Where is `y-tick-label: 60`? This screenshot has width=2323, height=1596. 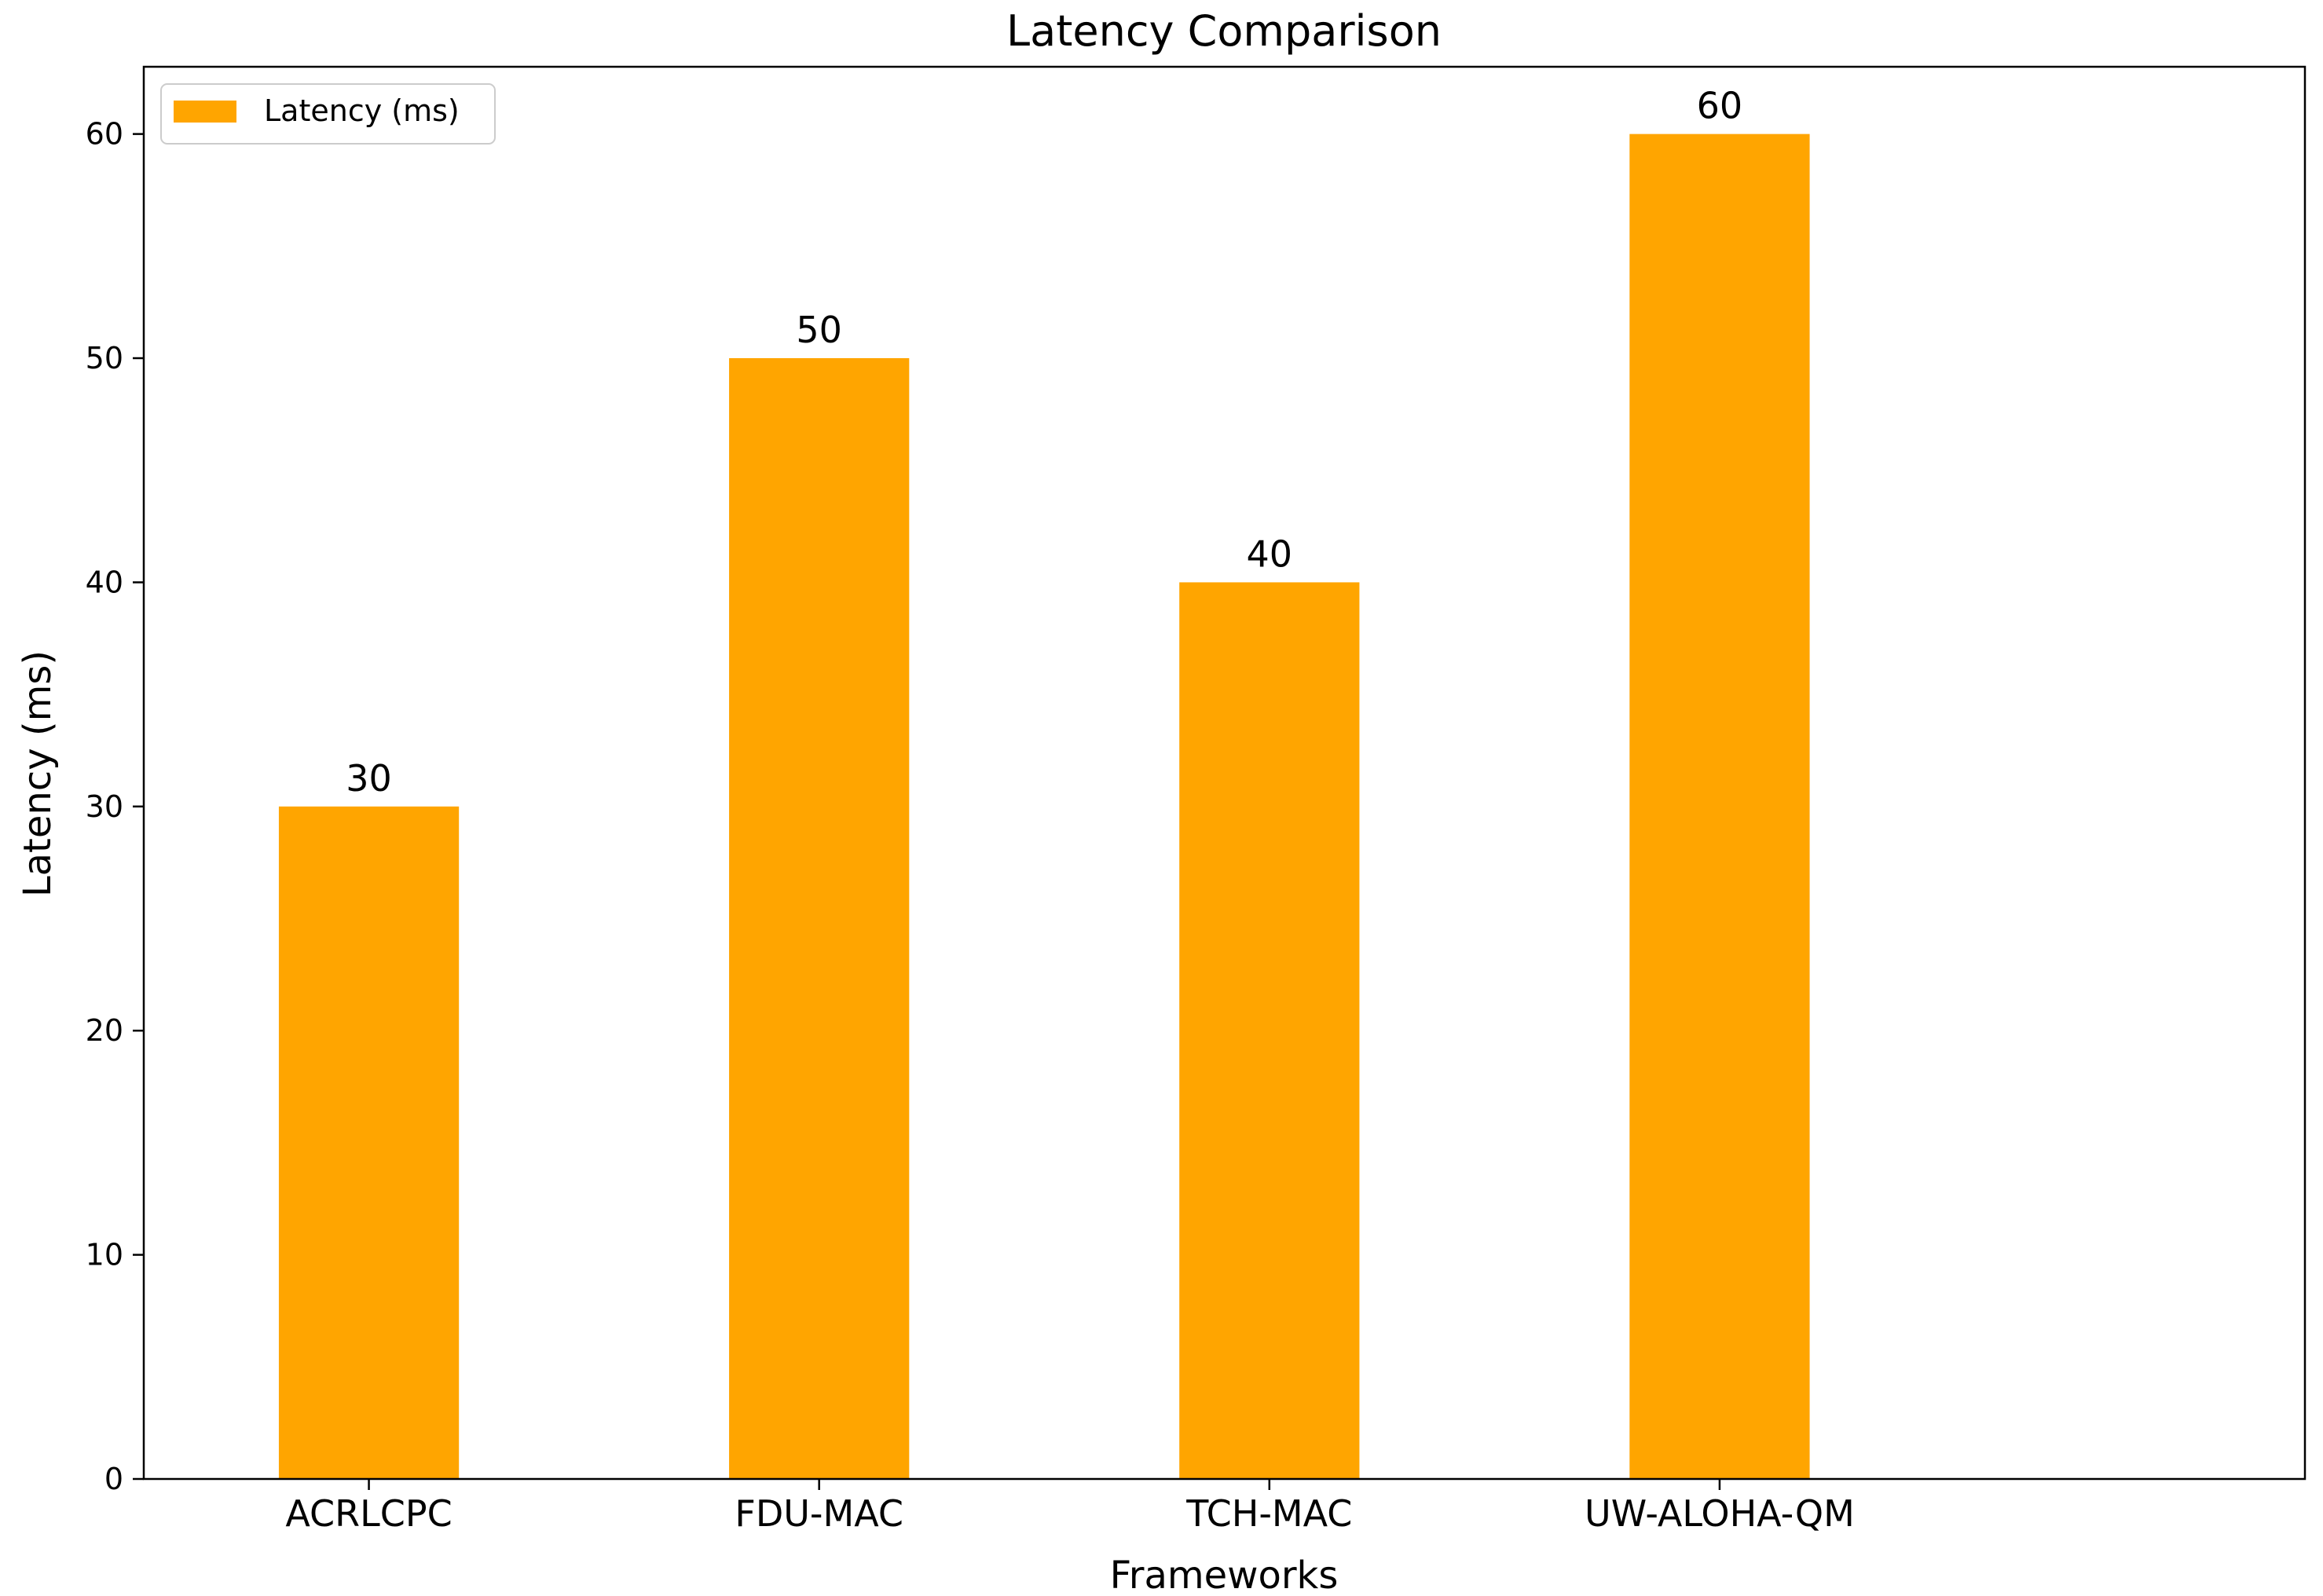
y-tick-label: 60 is located at coordinates (104, 134).